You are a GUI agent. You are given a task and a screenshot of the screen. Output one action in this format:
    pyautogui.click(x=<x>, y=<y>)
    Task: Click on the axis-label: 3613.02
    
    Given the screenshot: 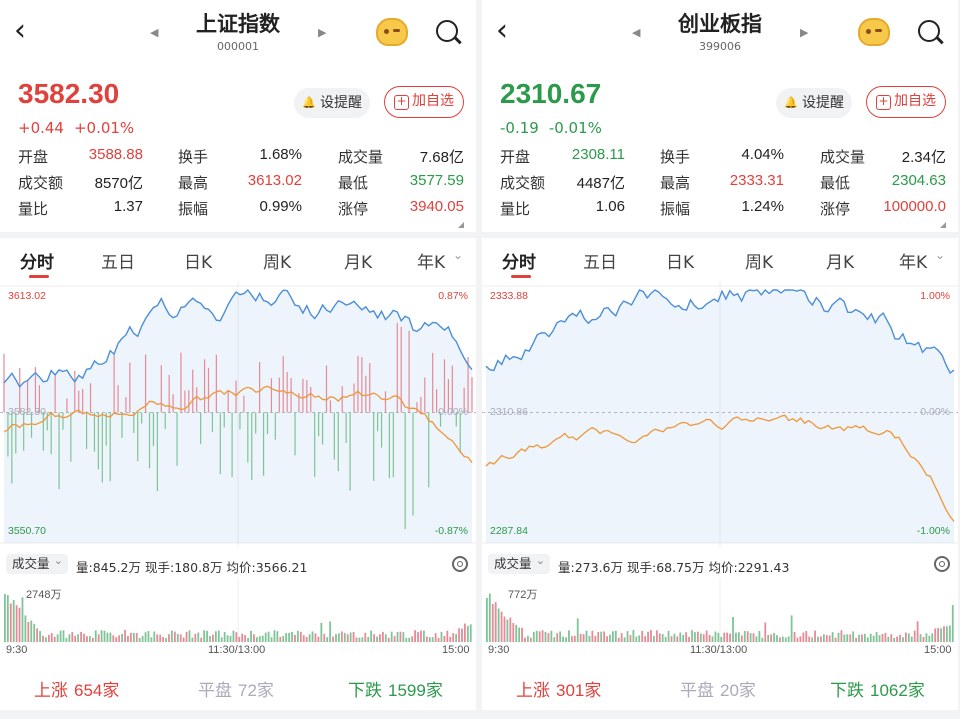 What is the action you would take?
    pyautogui.click(x=27, y=296)
    